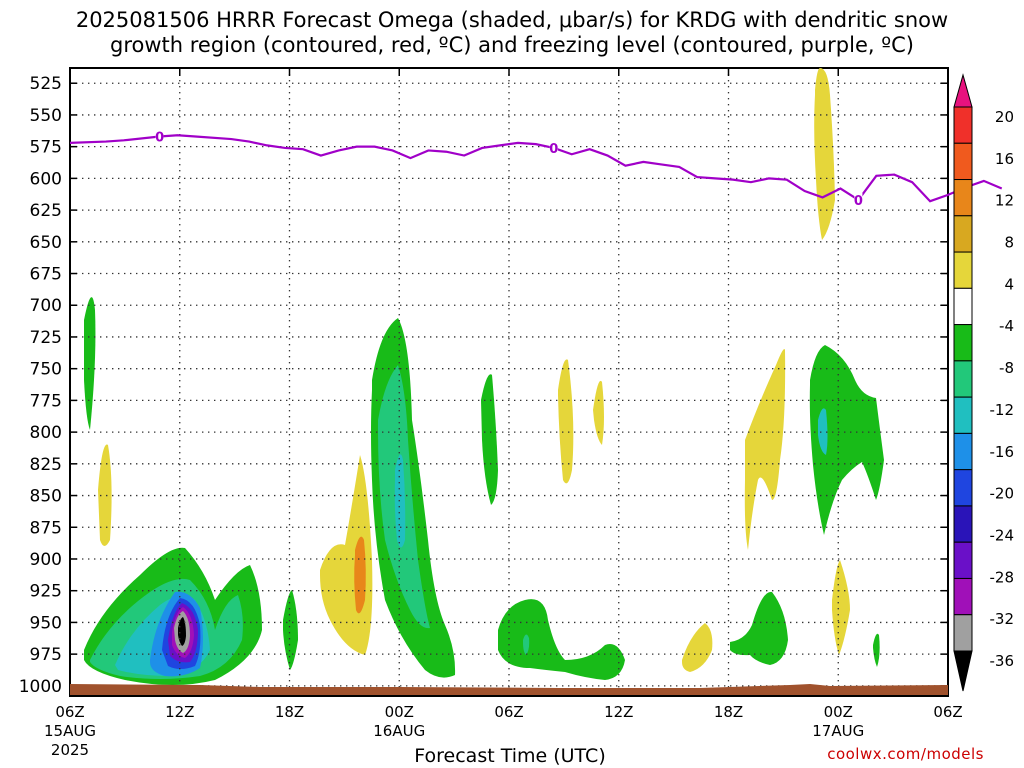  I want to click on omega-region-early-yellow, so click(105, 495).